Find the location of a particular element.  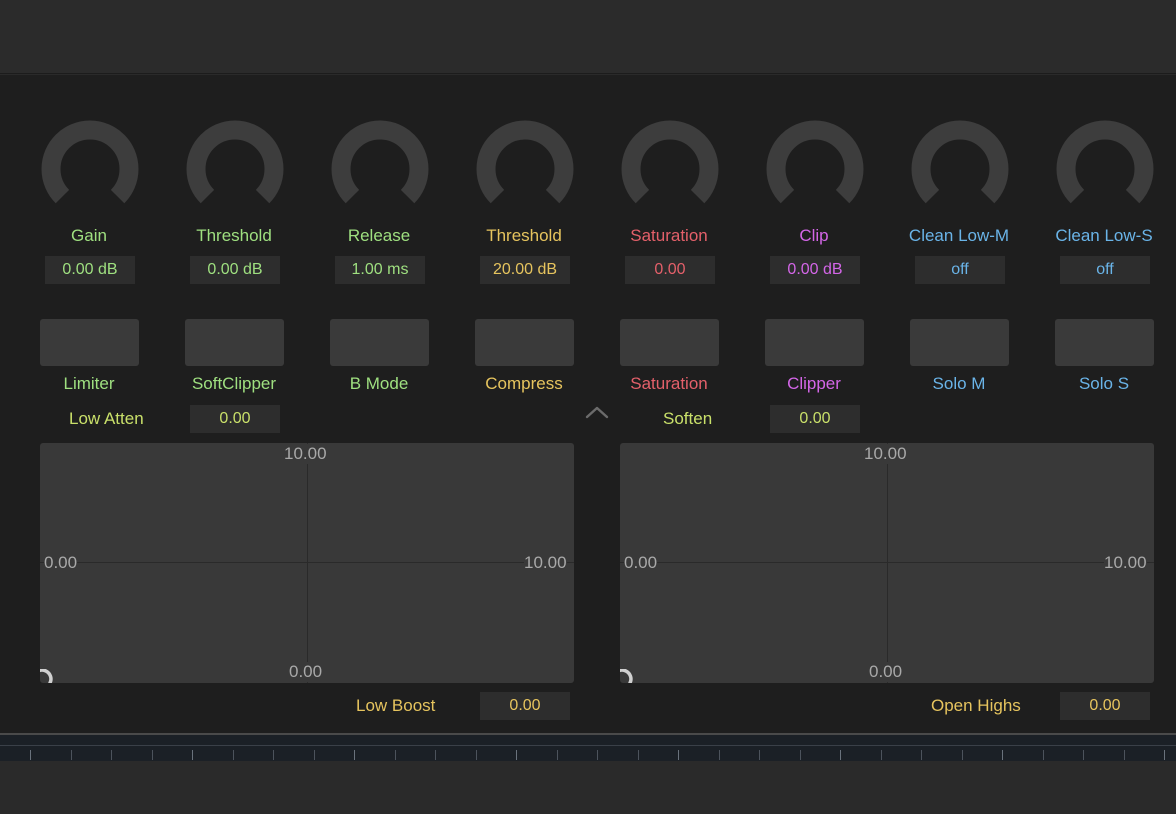

open-highs-label: Open Highs is located at coordinates (976, 705).